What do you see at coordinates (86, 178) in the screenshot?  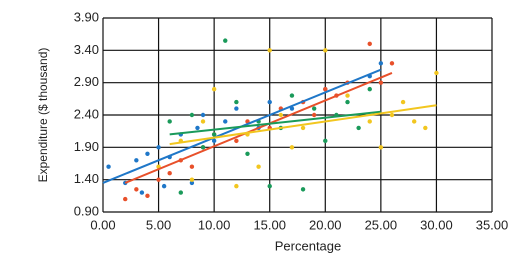 I see `y-tick-label: 1.40` at bounding box center [86, 178].